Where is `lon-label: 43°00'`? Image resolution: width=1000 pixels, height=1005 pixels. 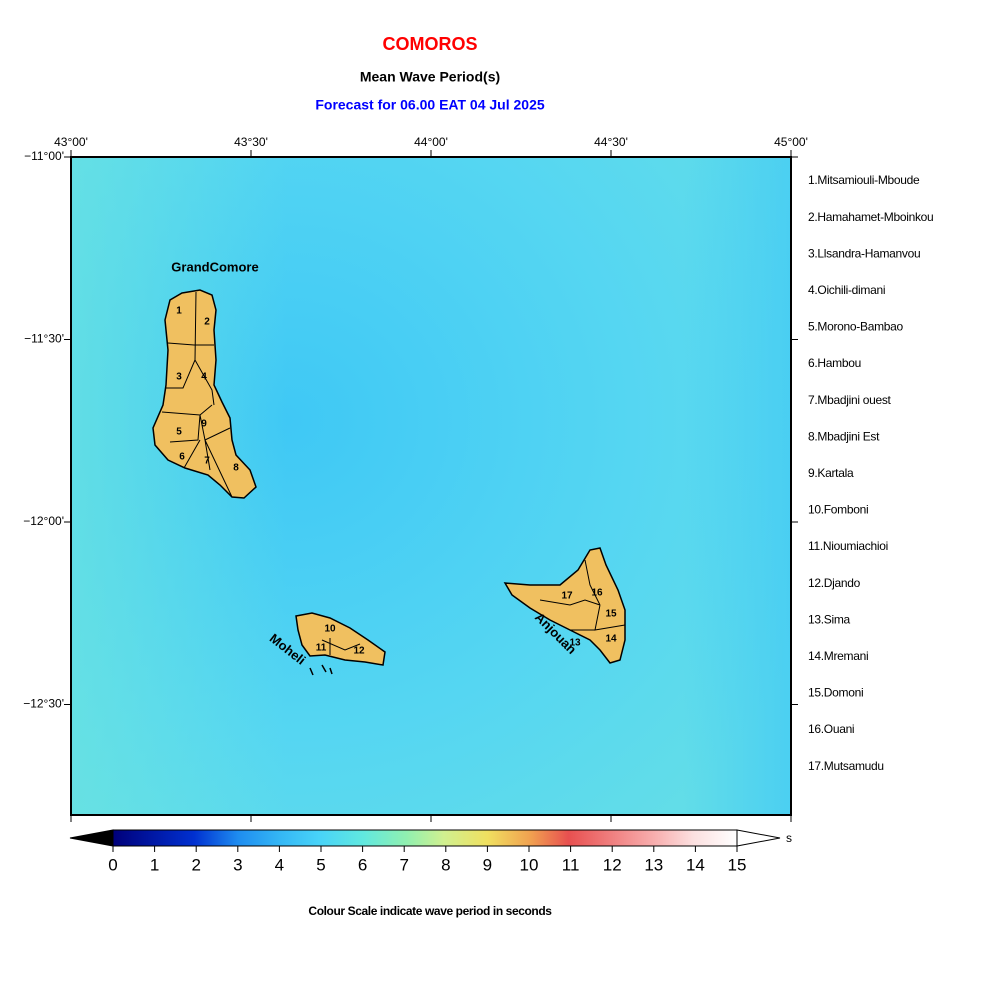
lon-label: 43°00' is located at coordinates (71, 142).